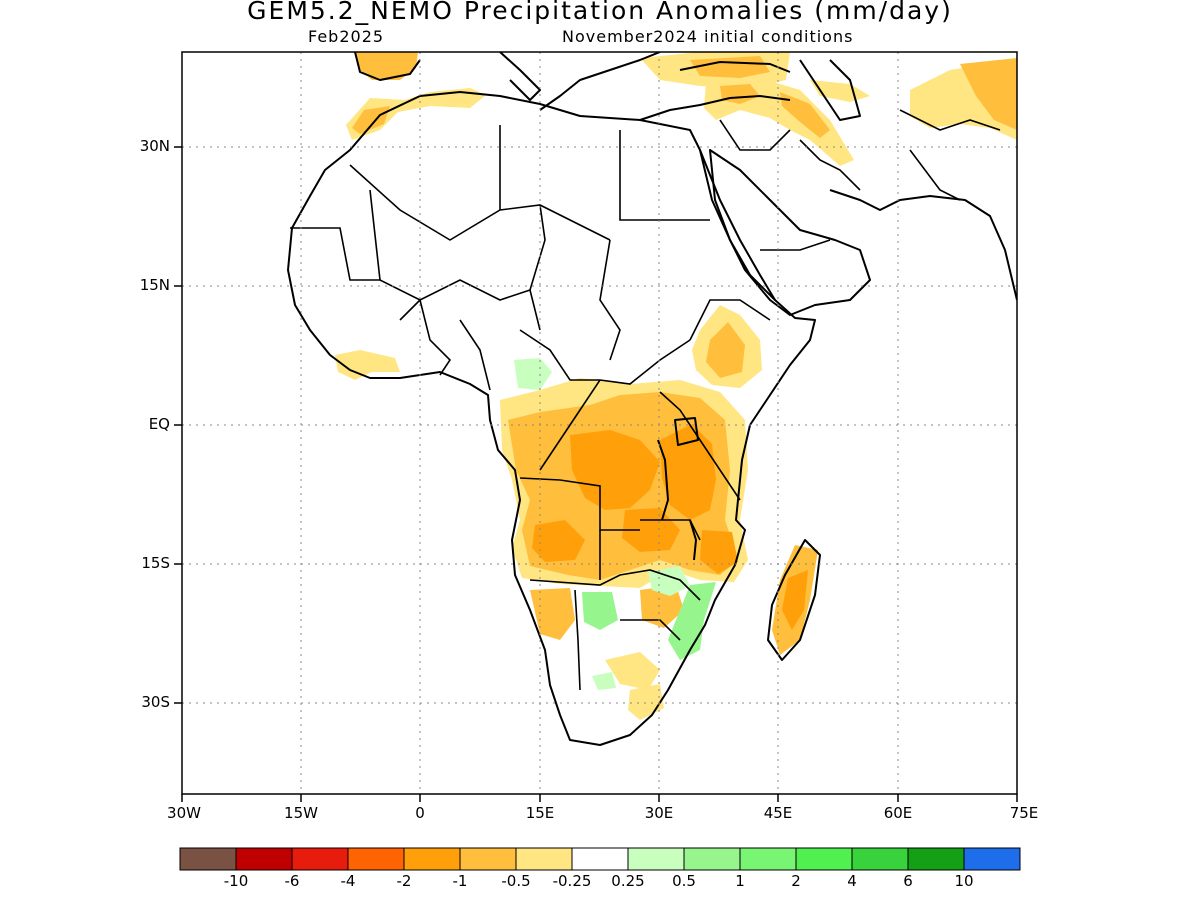  Describe the element at coordinates (898, 813) in the screenshot. I see `xtick-label: 60E` at that location.